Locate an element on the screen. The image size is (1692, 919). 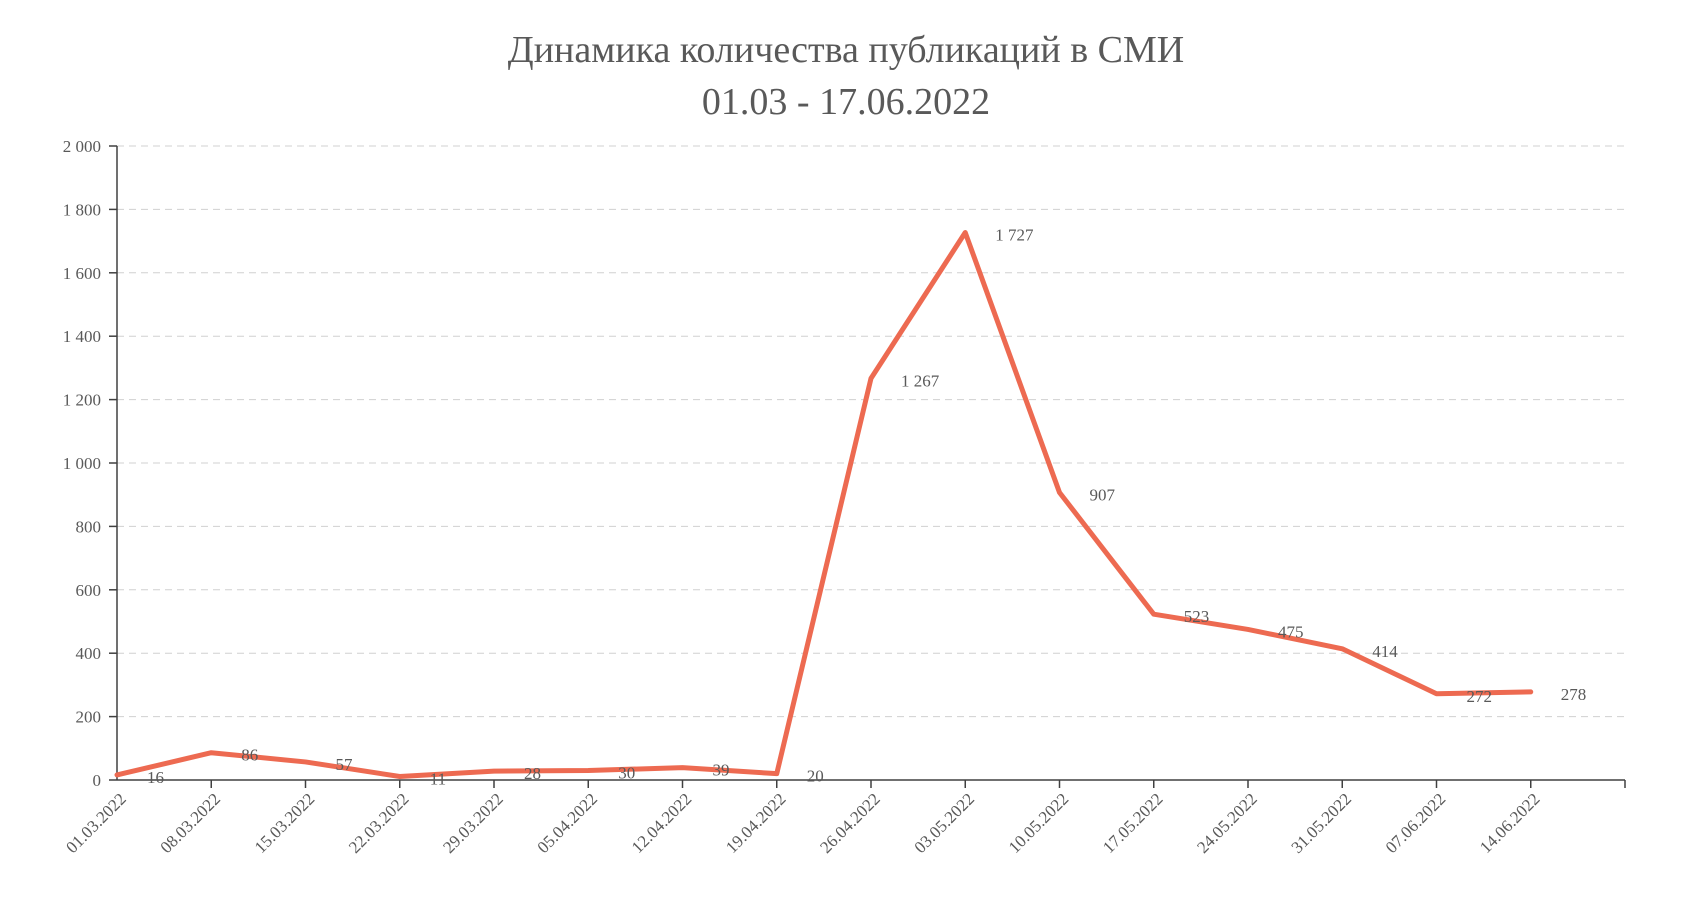
data-label: 414 is located at coordinates (1385, 651).